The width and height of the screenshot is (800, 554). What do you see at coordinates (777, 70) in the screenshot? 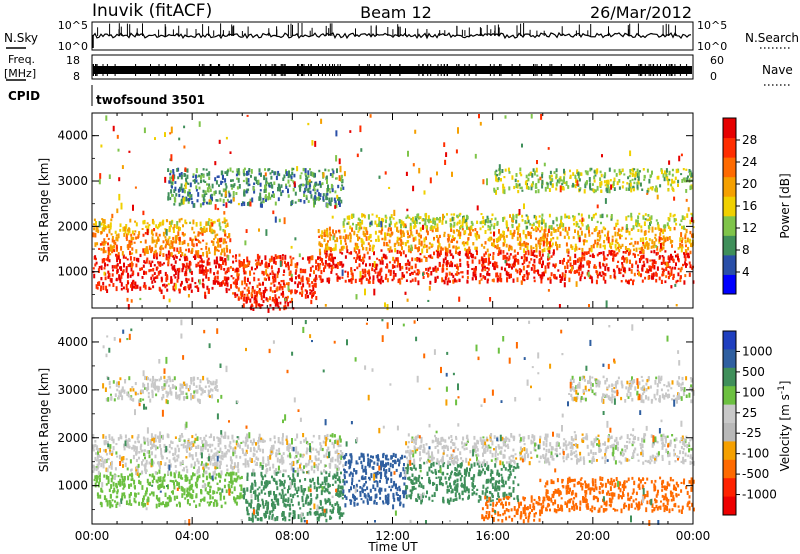
I see `nave-label: Nave` at bounding box center [777, 70].